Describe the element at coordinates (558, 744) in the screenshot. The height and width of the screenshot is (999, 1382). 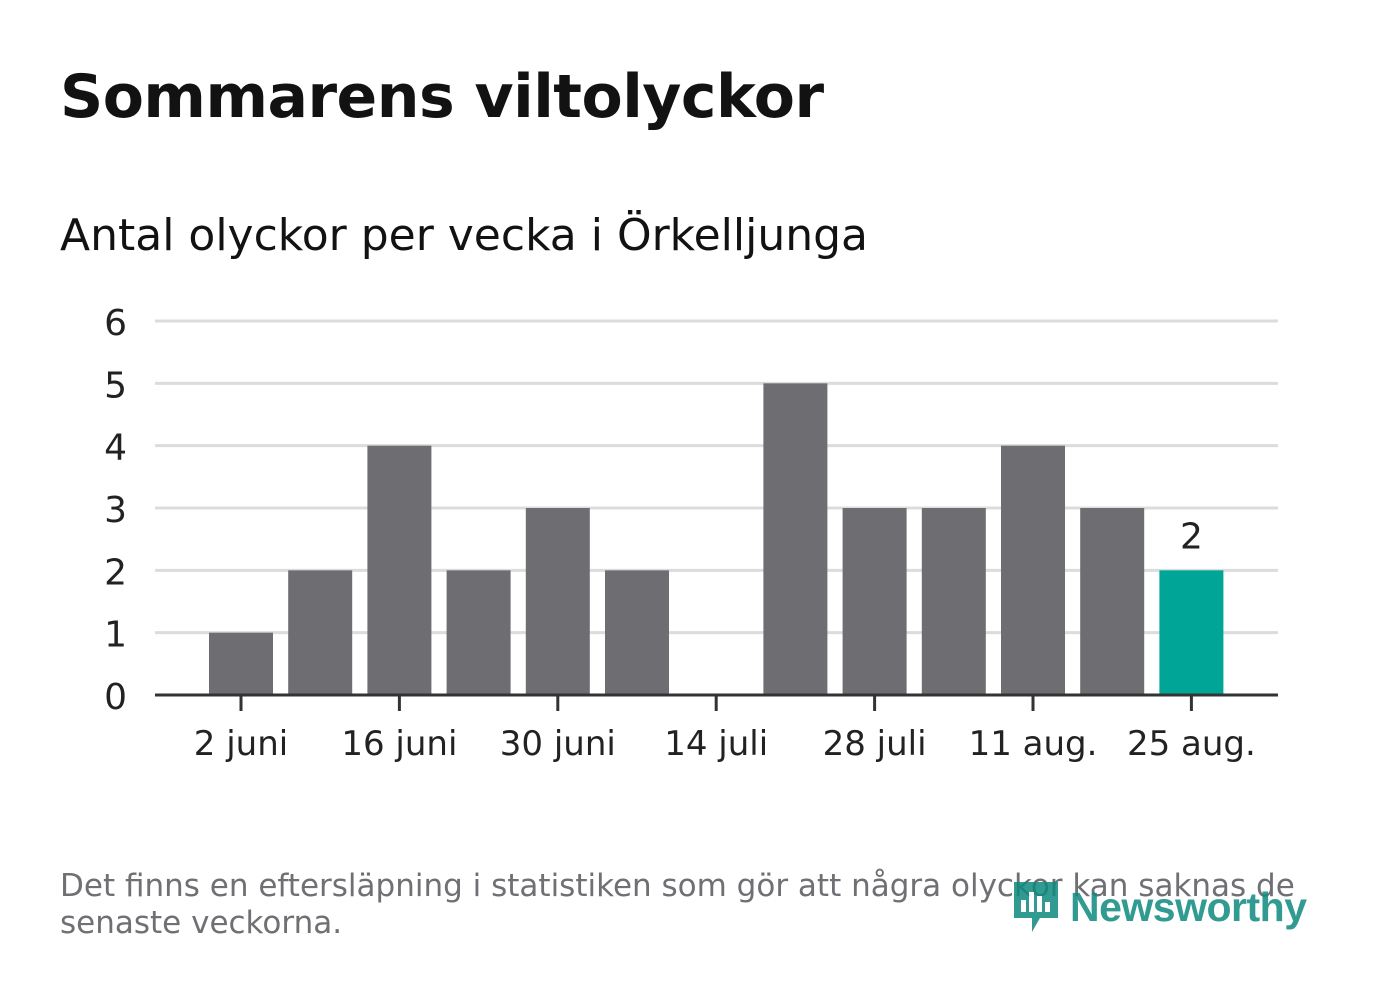
I see `x-tick-label: 30 juni` at that location.